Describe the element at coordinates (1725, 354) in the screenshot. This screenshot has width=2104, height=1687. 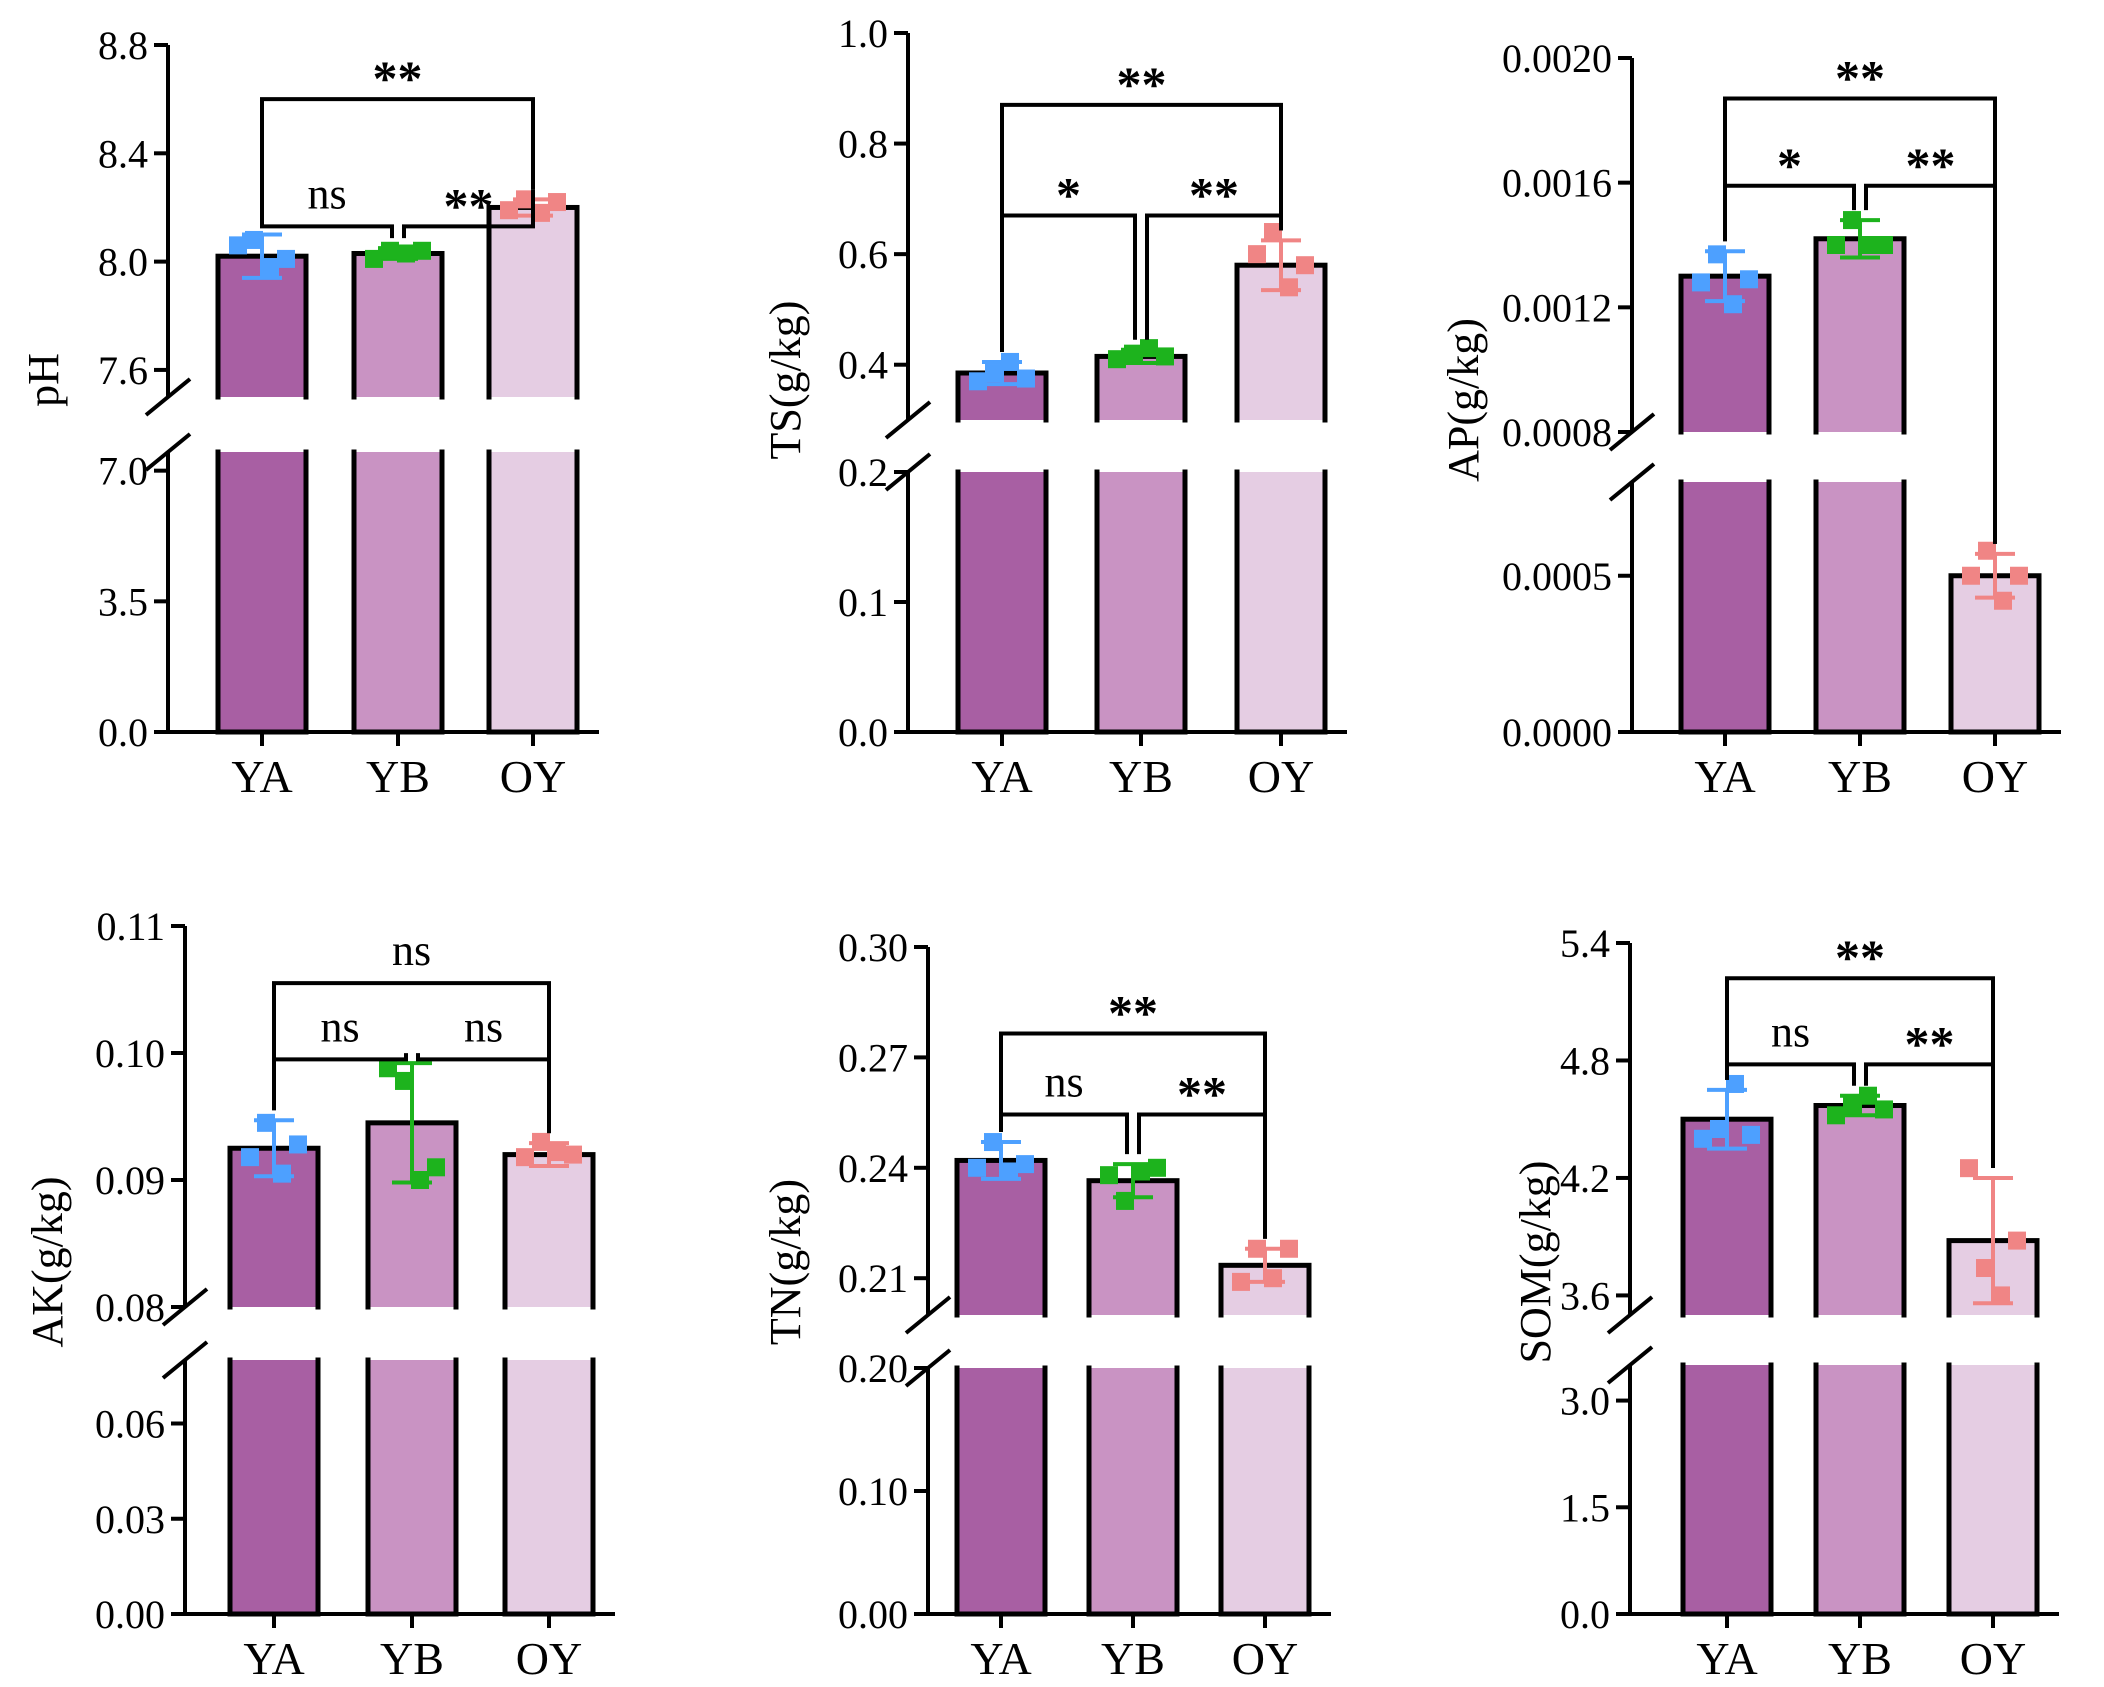
I see `bar-upper-ya` at that location.